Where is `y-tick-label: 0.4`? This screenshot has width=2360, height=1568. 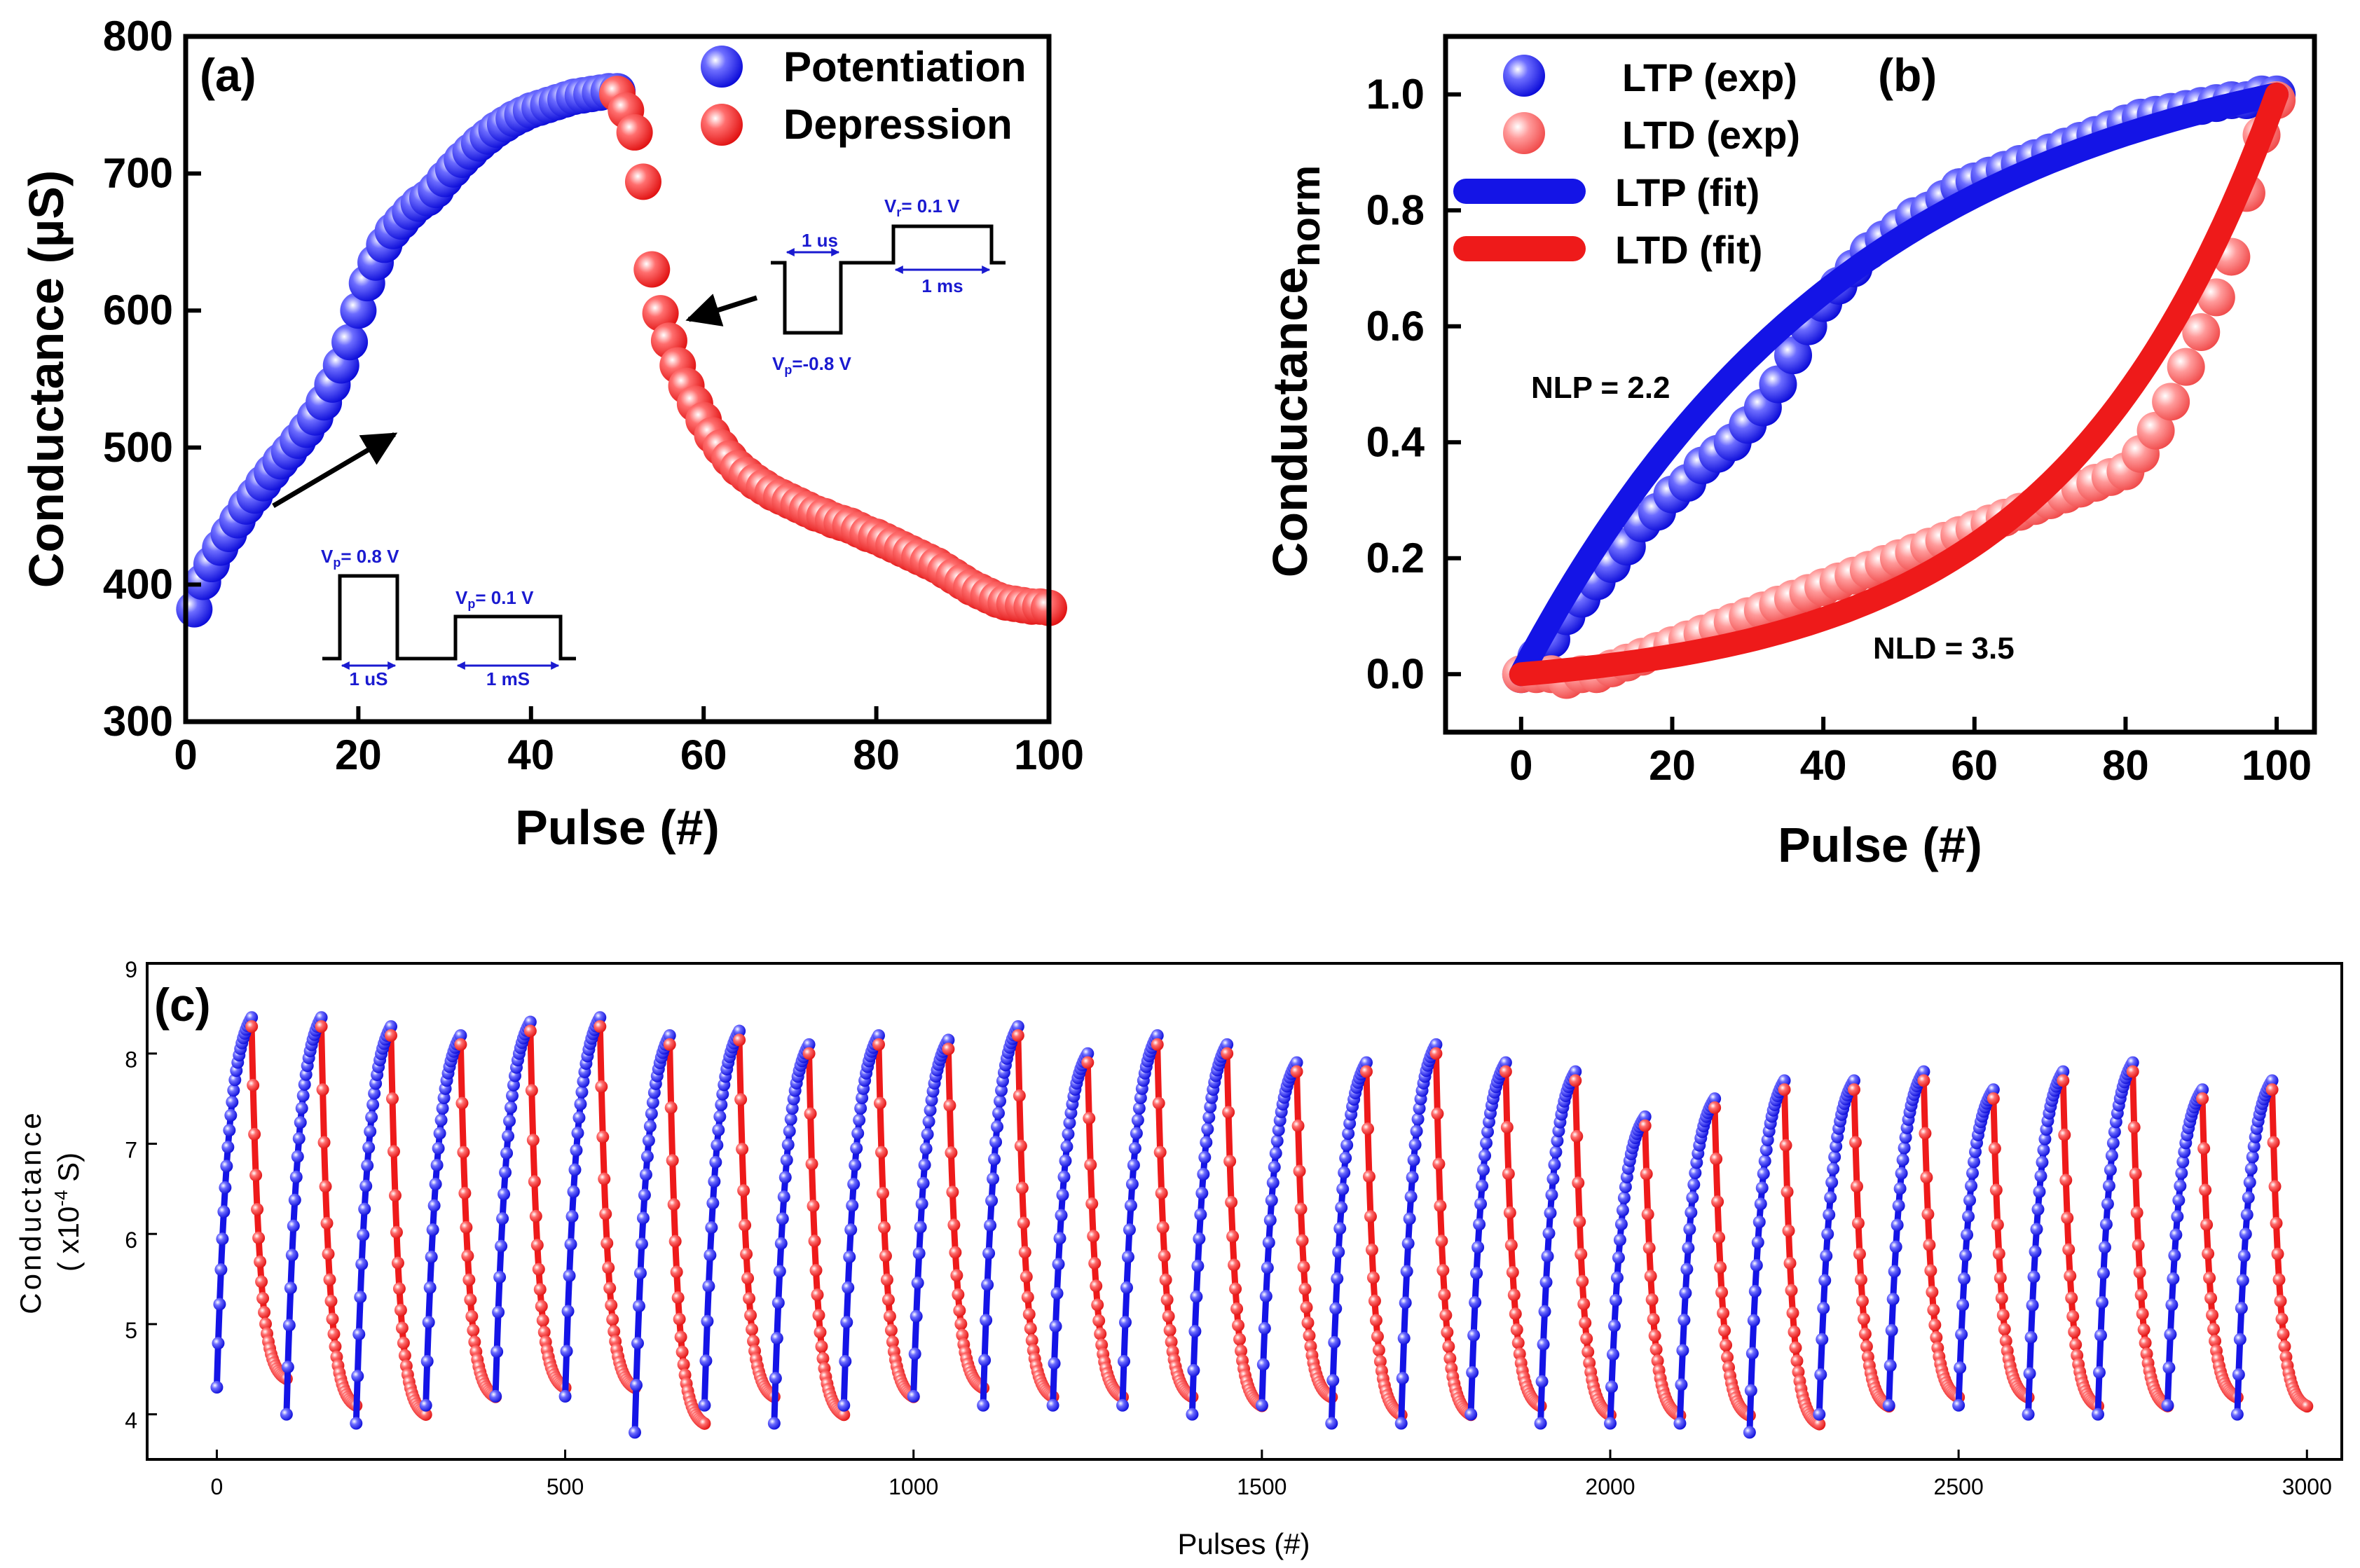 y-tick-label: 0.4 is located at coordinates (1395, 441).